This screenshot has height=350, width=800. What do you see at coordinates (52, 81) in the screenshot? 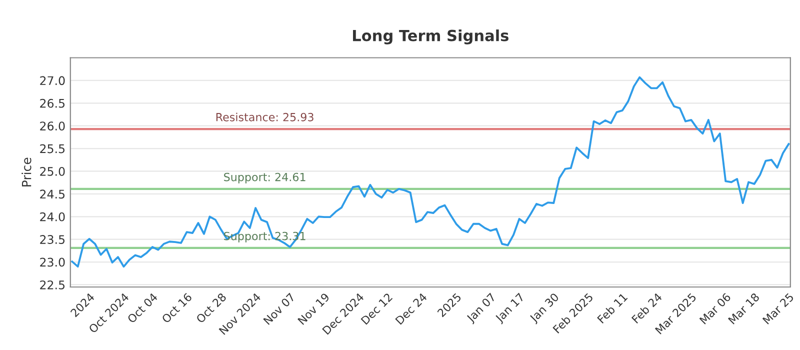
I see `y-tick-label: 27.0` at bounding box center [52, 81].